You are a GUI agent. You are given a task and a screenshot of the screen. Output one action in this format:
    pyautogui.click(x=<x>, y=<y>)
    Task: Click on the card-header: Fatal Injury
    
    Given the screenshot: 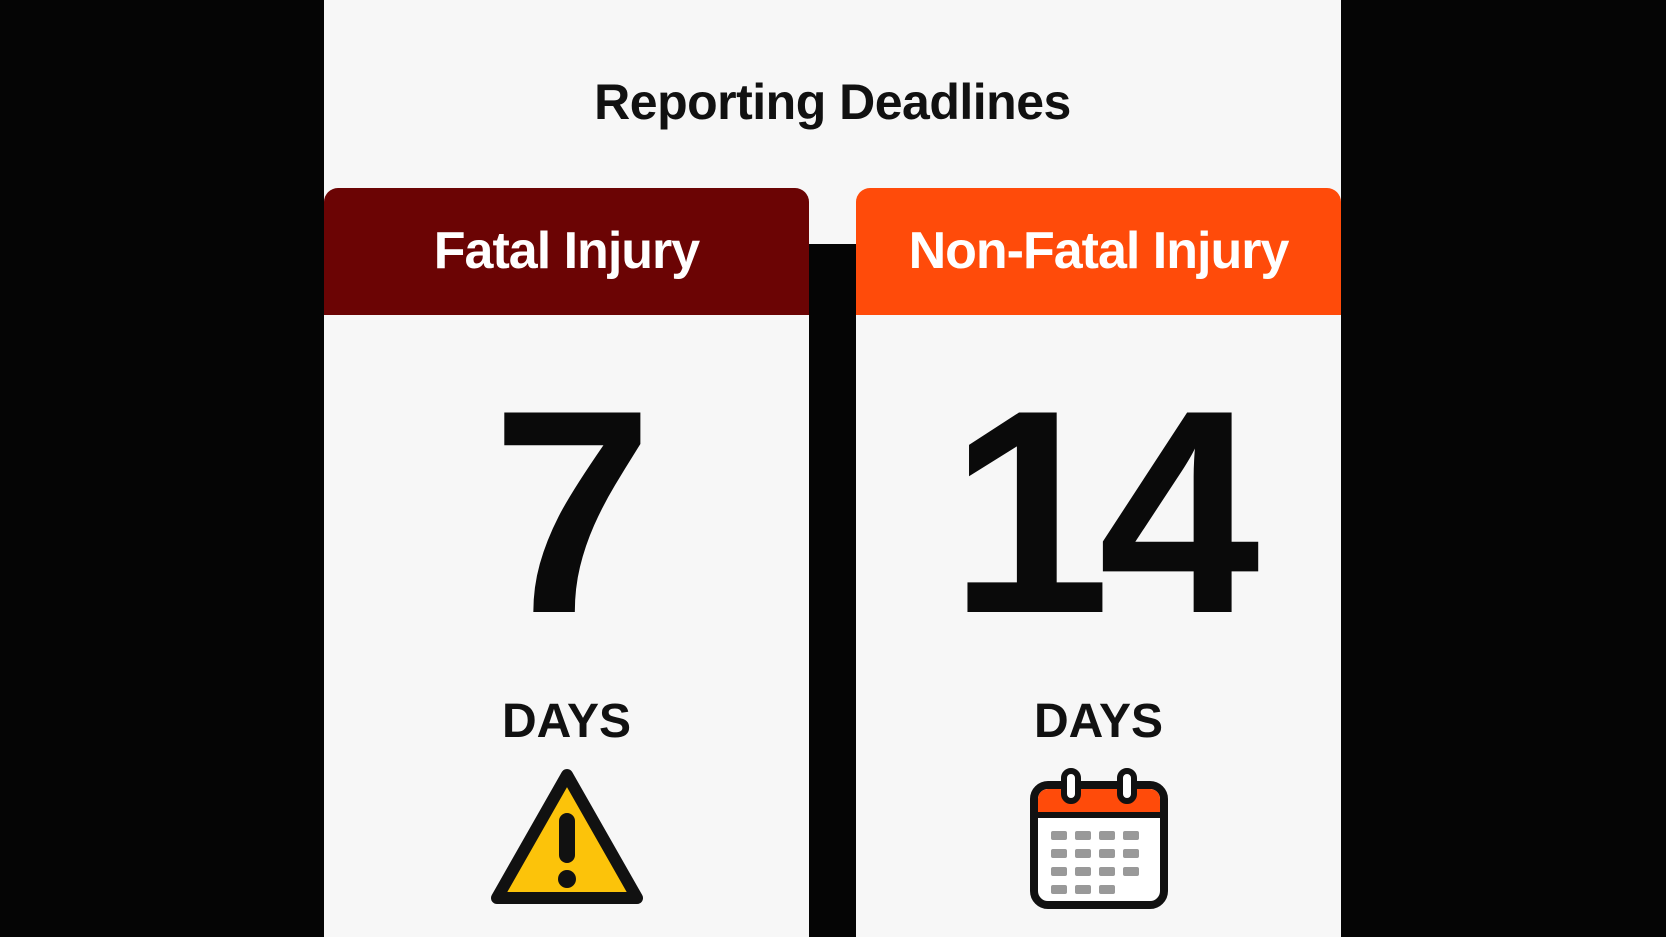 What is the action you would take?
    pyautogui.click(x=566, y=251)
    